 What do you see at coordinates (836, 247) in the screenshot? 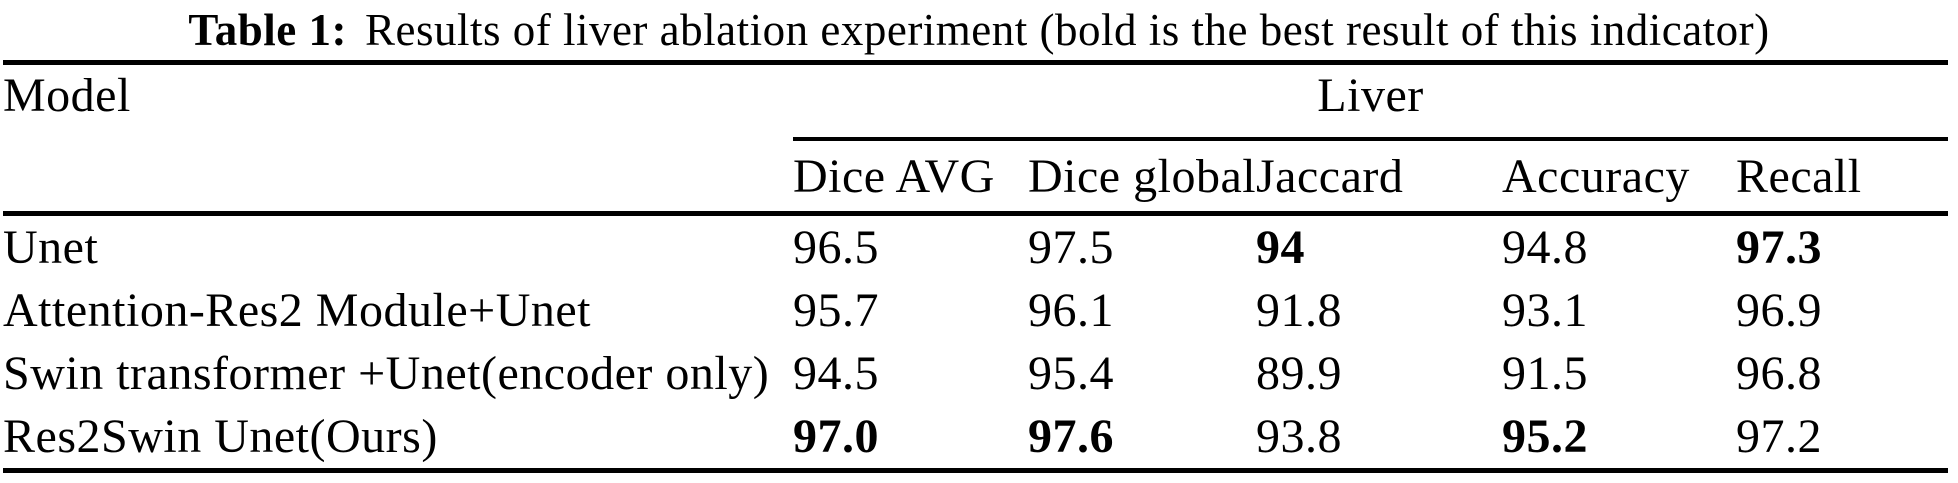
I see `value-cell: 96.5` at bounding box center [836, 247].